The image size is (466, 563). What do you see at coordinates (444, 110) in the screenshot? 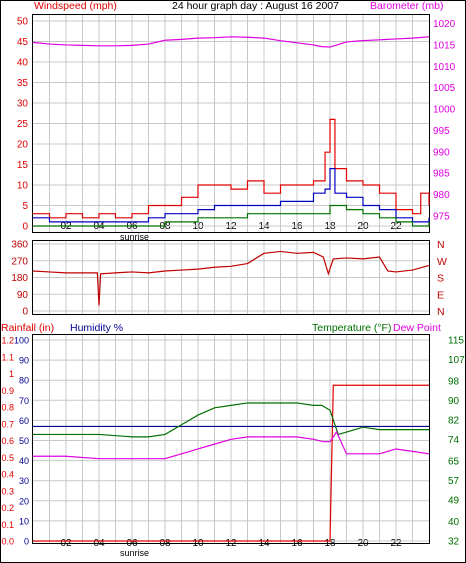
I see `baro-y-tick-label: 1000` at bounding box center [444, 110].